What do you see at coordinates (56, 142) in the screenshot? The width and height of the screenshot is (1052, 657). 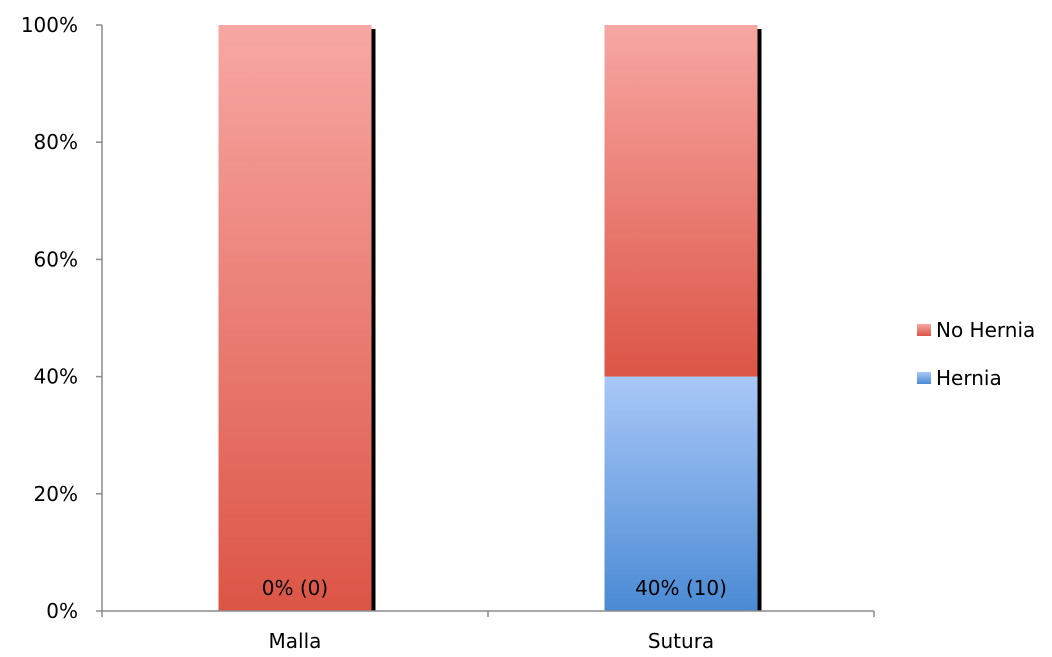 I see `y-tick-label-80: 80%` at bounding box center [56, 142].